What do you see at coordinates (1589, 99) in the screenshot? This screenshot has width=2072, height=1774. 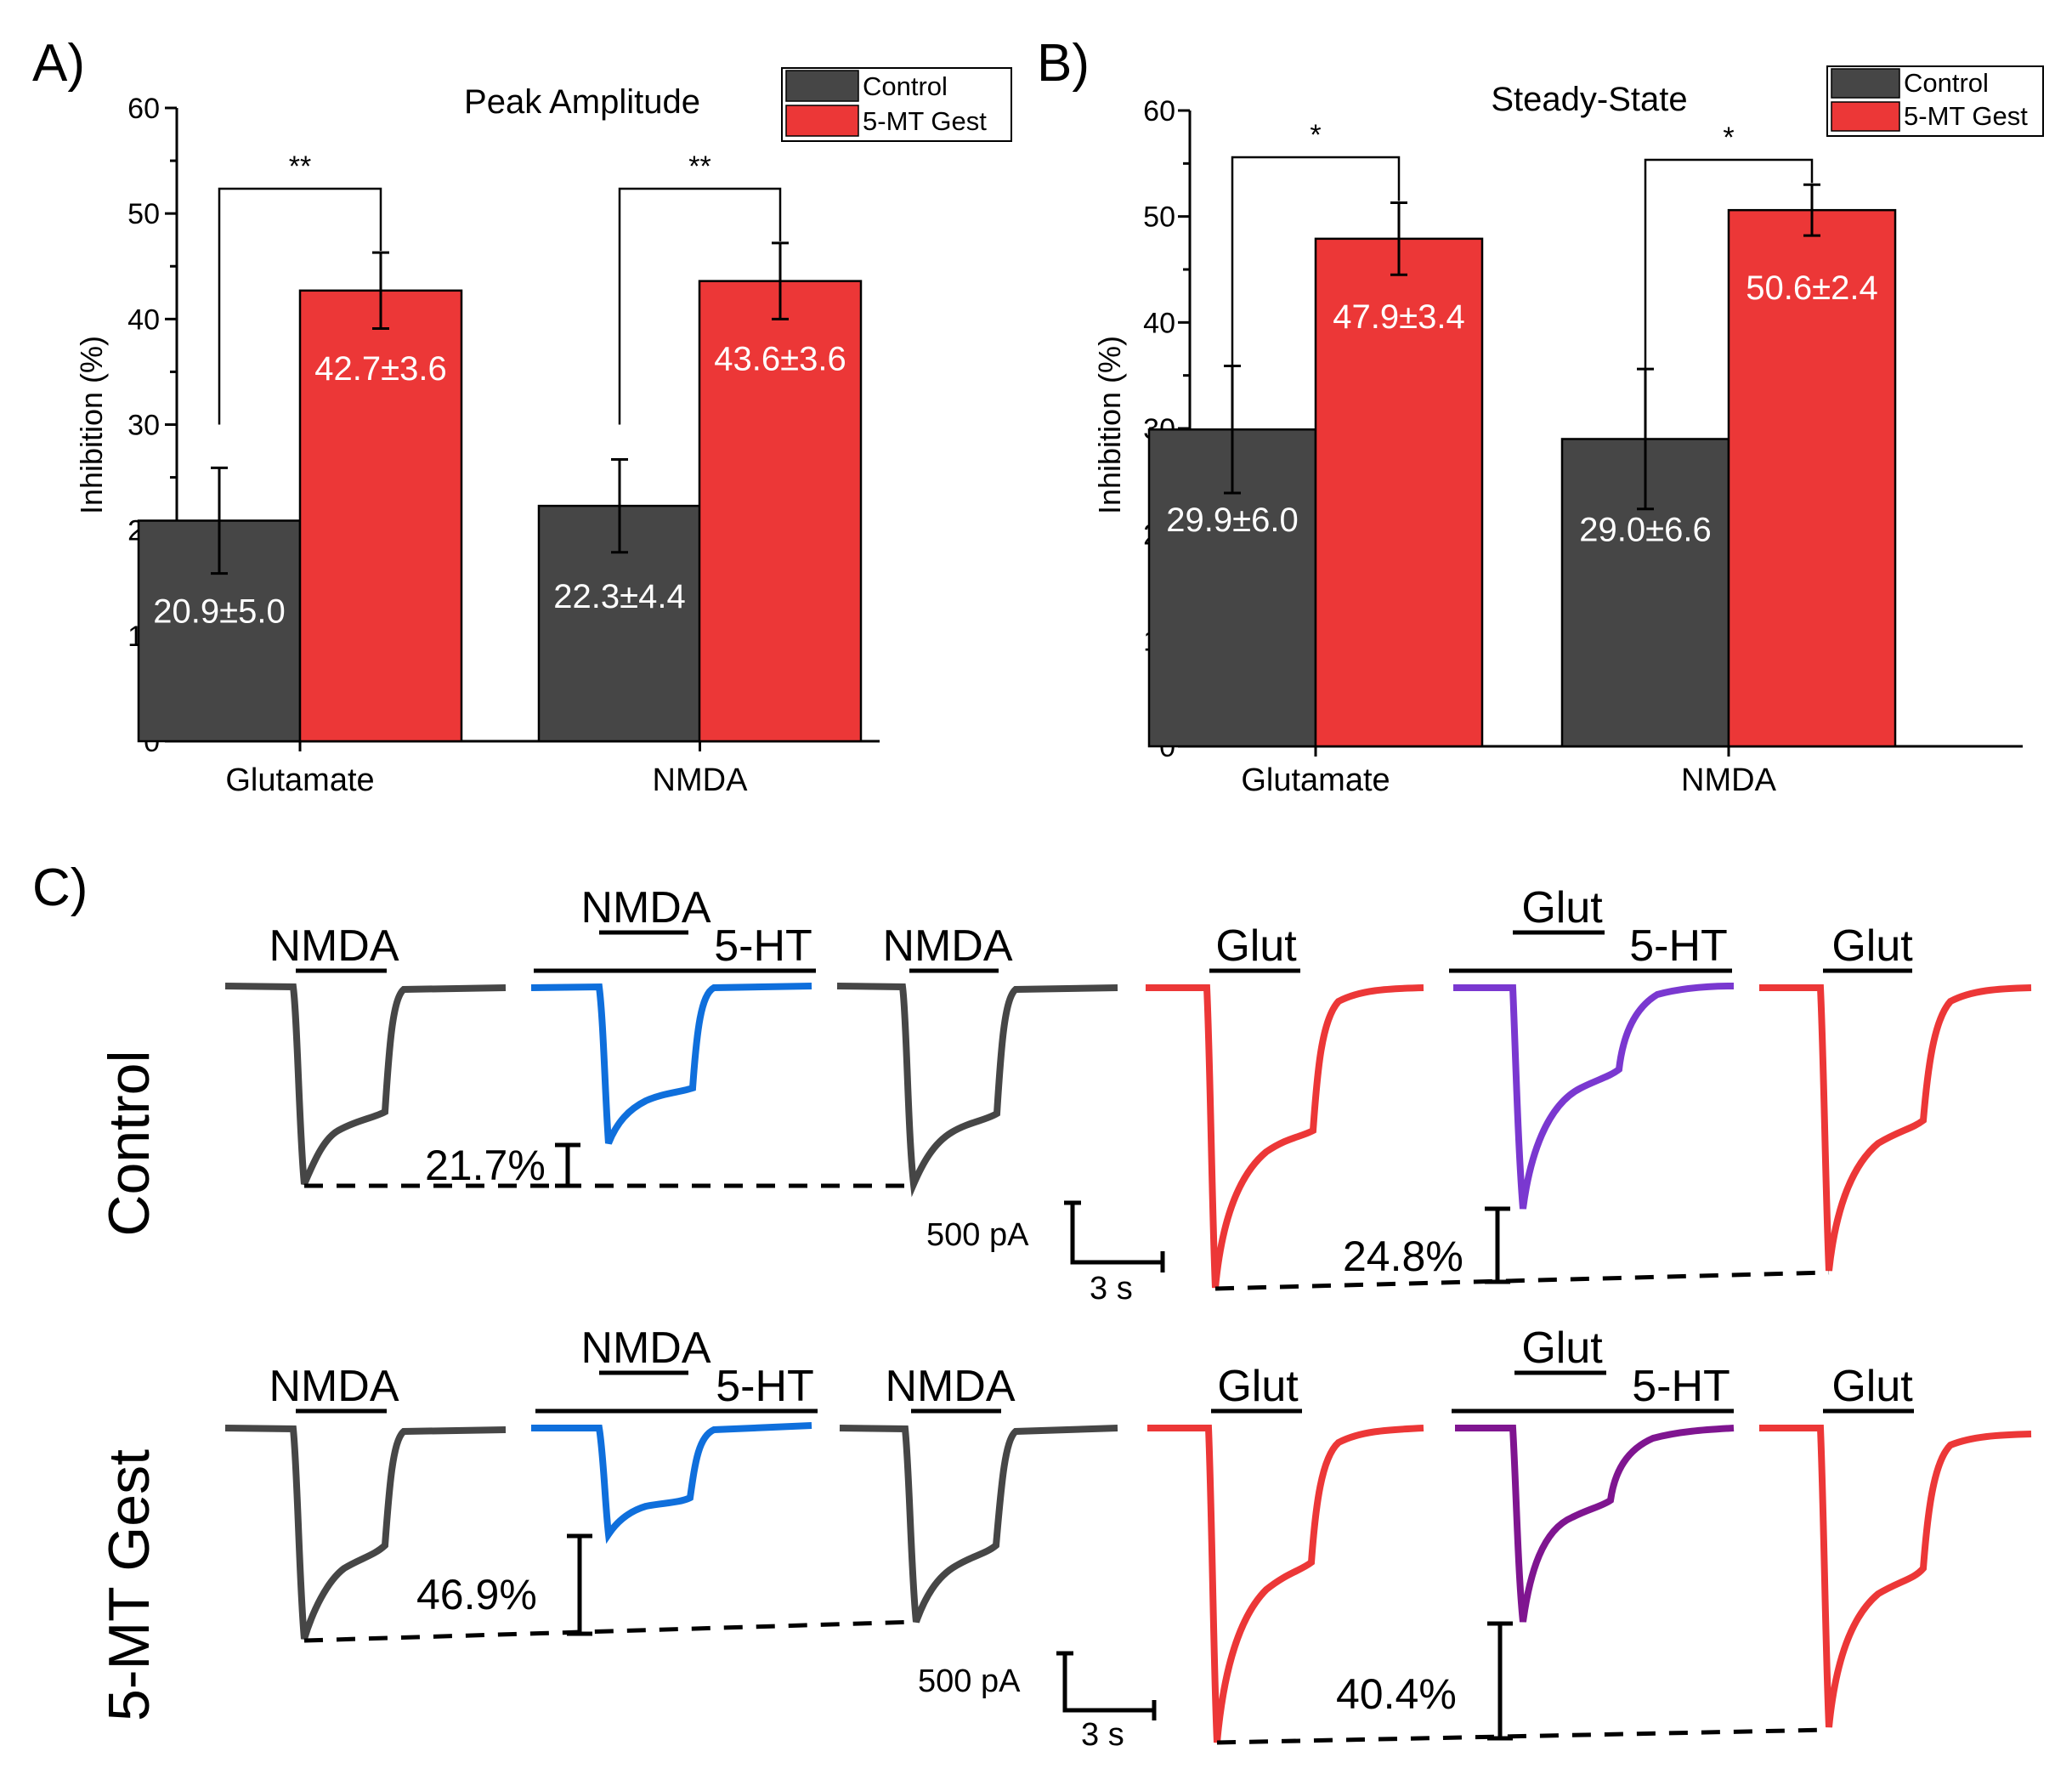 I see `panel-b-title: Steady-State` at bounding box center [1589, 99].